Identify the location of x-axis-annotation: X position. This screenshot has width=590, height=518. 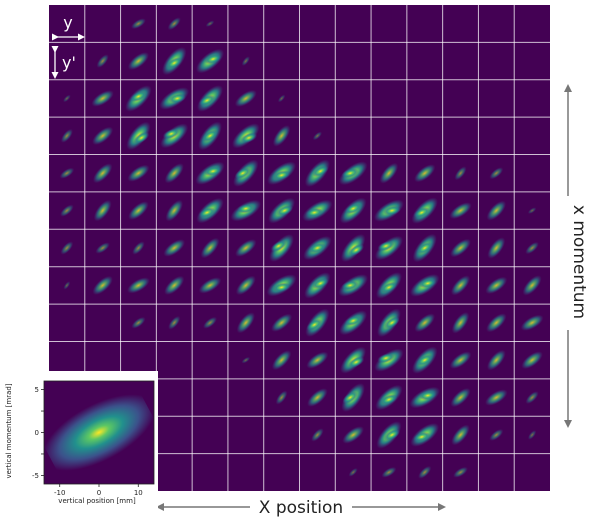
(301, 508).